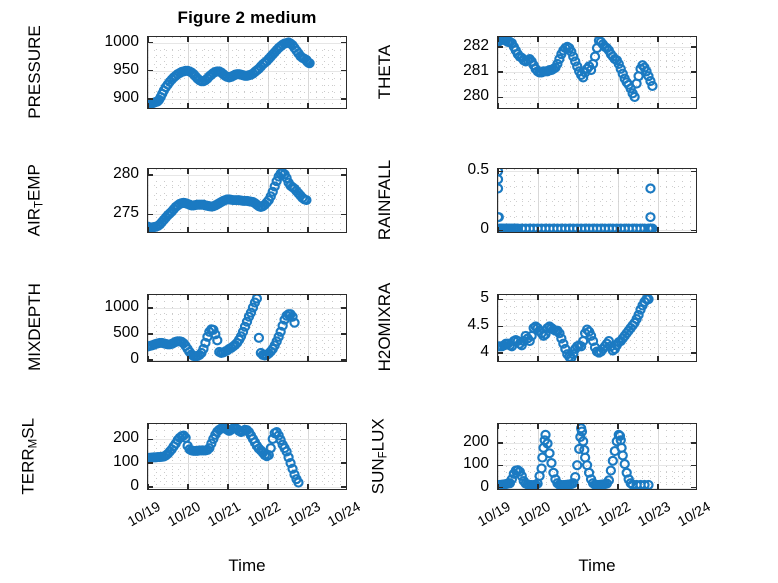 The height and width of the screenshot is (583, 778). I want to click on grid-lines, so click(597, 200).